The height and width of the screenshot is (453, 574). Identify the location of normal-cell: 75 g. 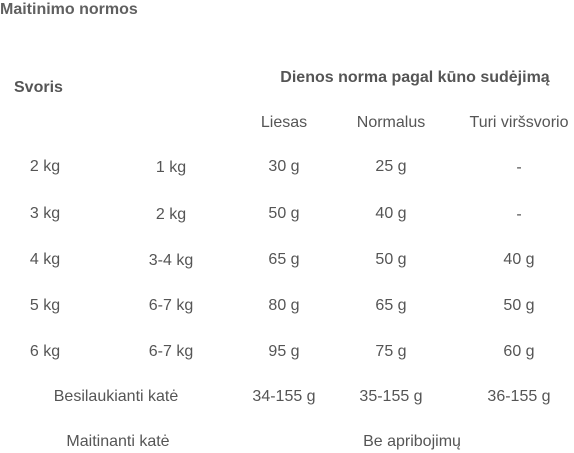
(391, 351).